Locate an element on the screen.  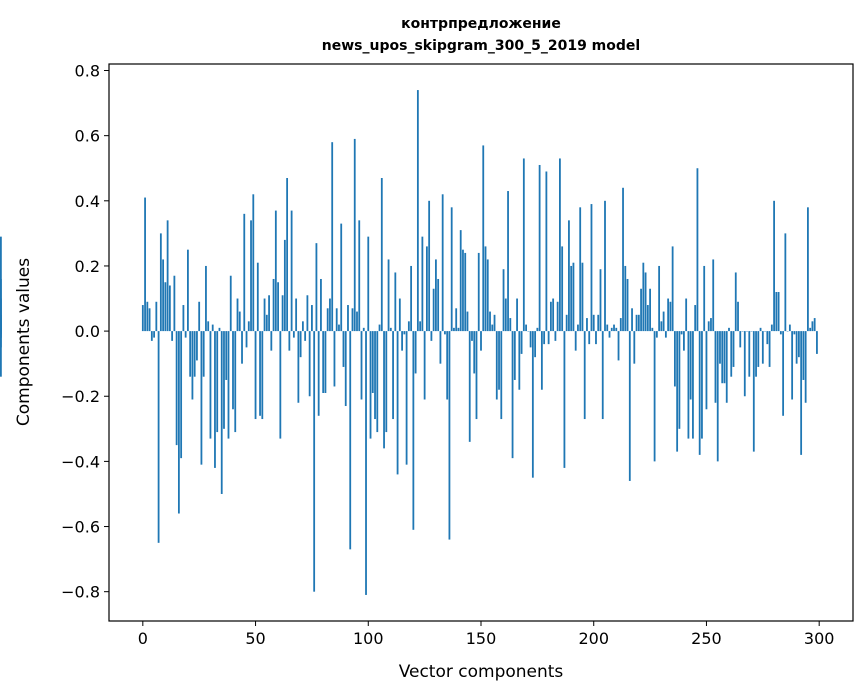
y-axis-ticks: −0.8 −0.6 −0.4 −0.2 0.0 0.2 0.4 0.6 0.8 is located at coordinates (85, 332).